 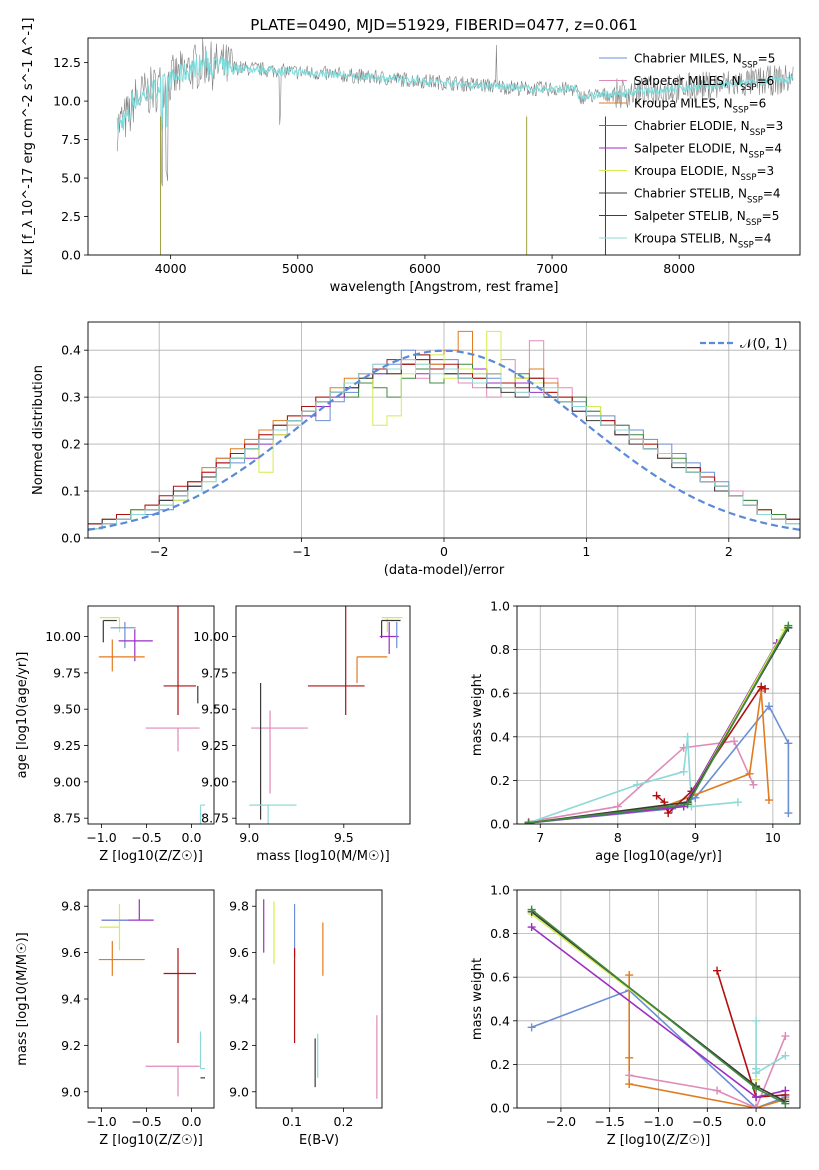 I want to click on x-tick-label: 0, so click(x=444, y=551).